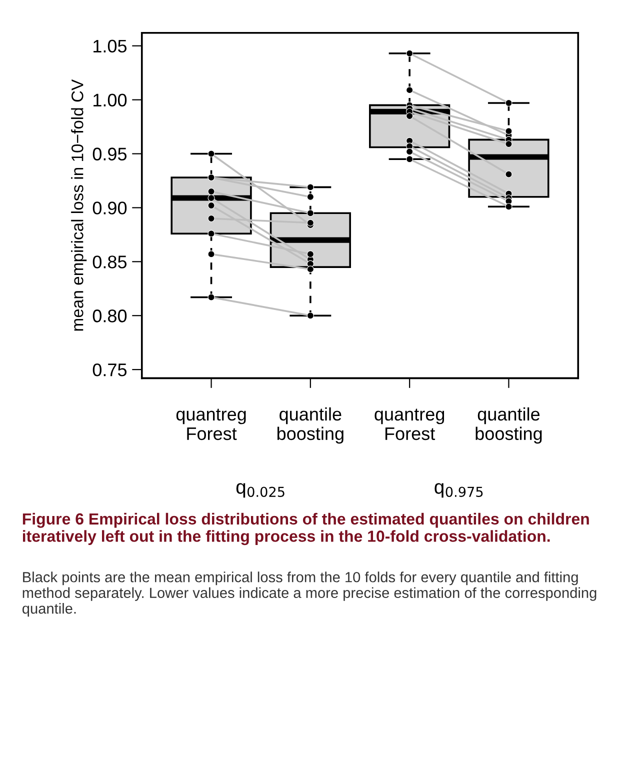 This screenshot has height=783, width=625. Describe the element at coordinates (79, 205) in the screenshot. I see `y-axis-title: mean empirical loss in 10−fold CV` at that location.